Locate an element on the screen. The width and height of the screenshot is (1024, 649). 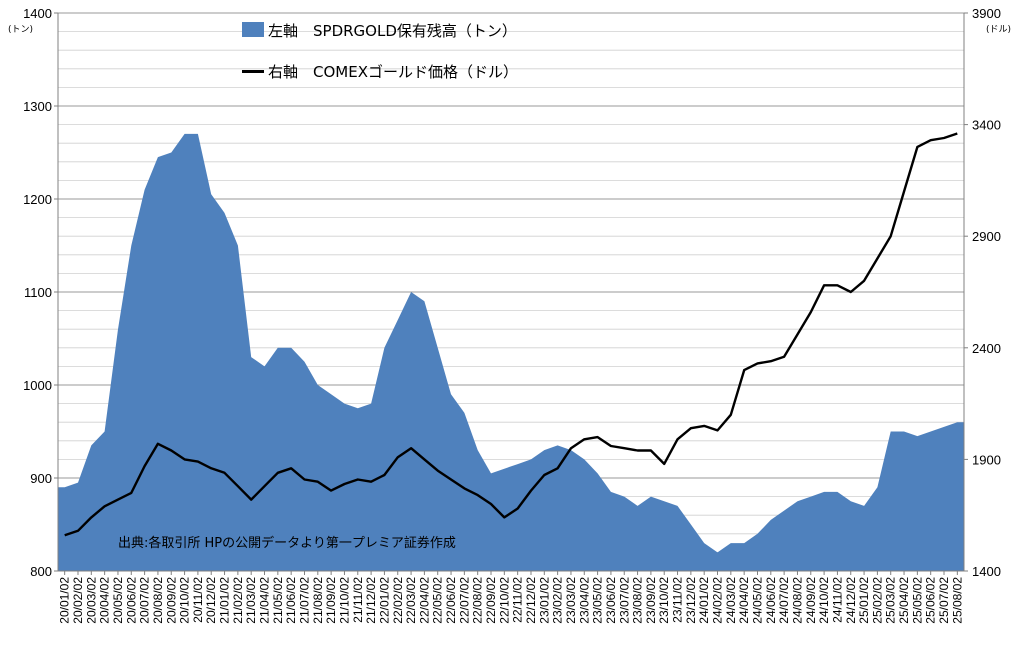
right-axis-ticks: 1400 1900 2400 2900 3400 3900 is located at coordinates (982, 292).